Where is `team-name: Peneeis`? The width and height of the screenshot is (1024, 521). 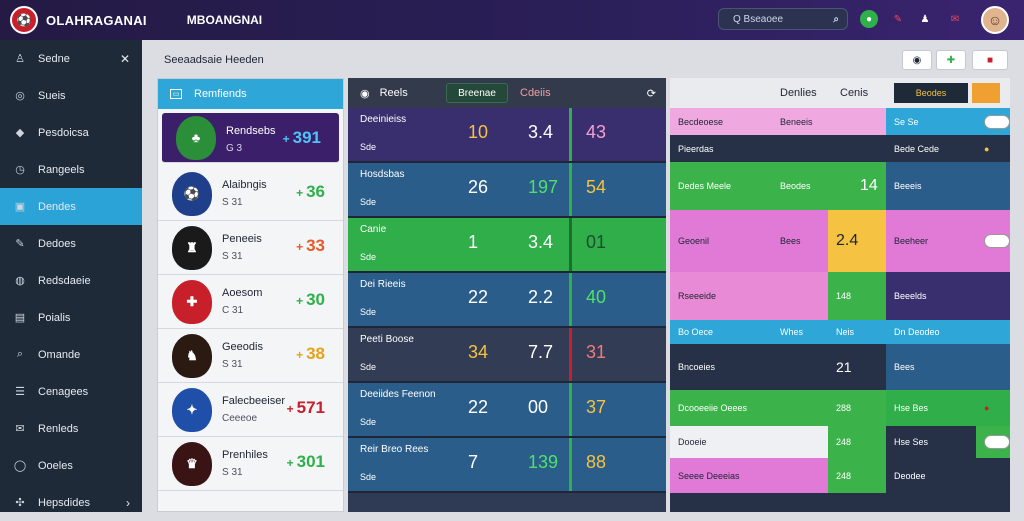
team-name: Peneeis is located at coordinates (242, 239).